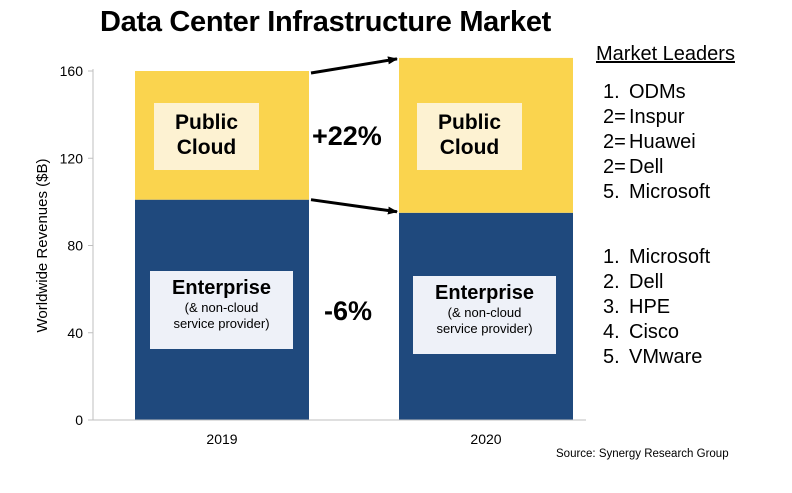 This screenshot has height=493, width=792. I want to click on leader-item: 1. ODMs, so click(656, 92).